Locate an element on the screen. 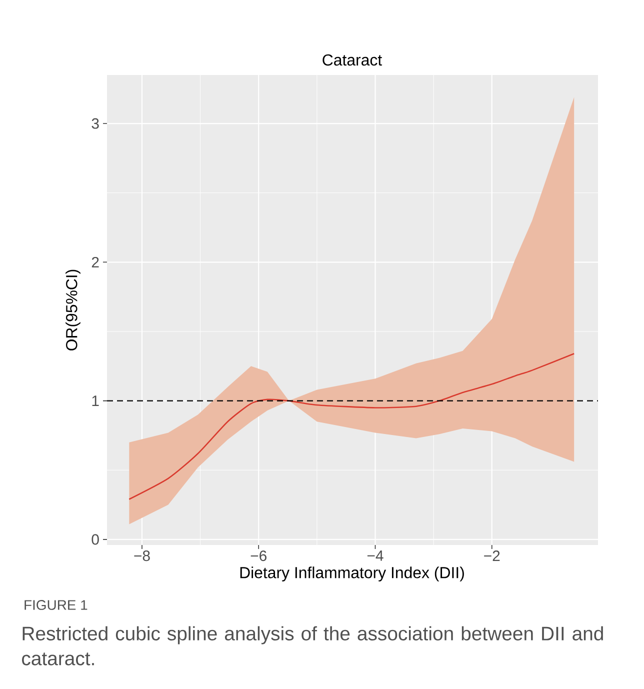  x-tick-label: −4 is located at coordinates (375, 555).